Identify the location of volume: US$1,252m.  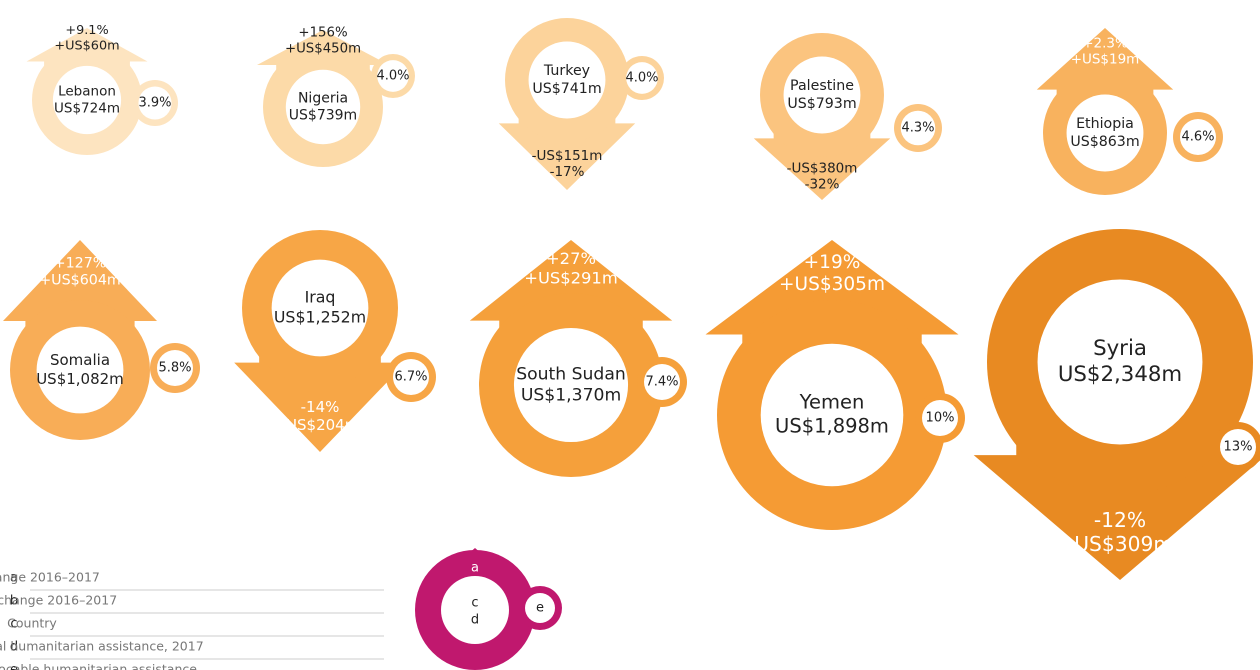
(320, 316).